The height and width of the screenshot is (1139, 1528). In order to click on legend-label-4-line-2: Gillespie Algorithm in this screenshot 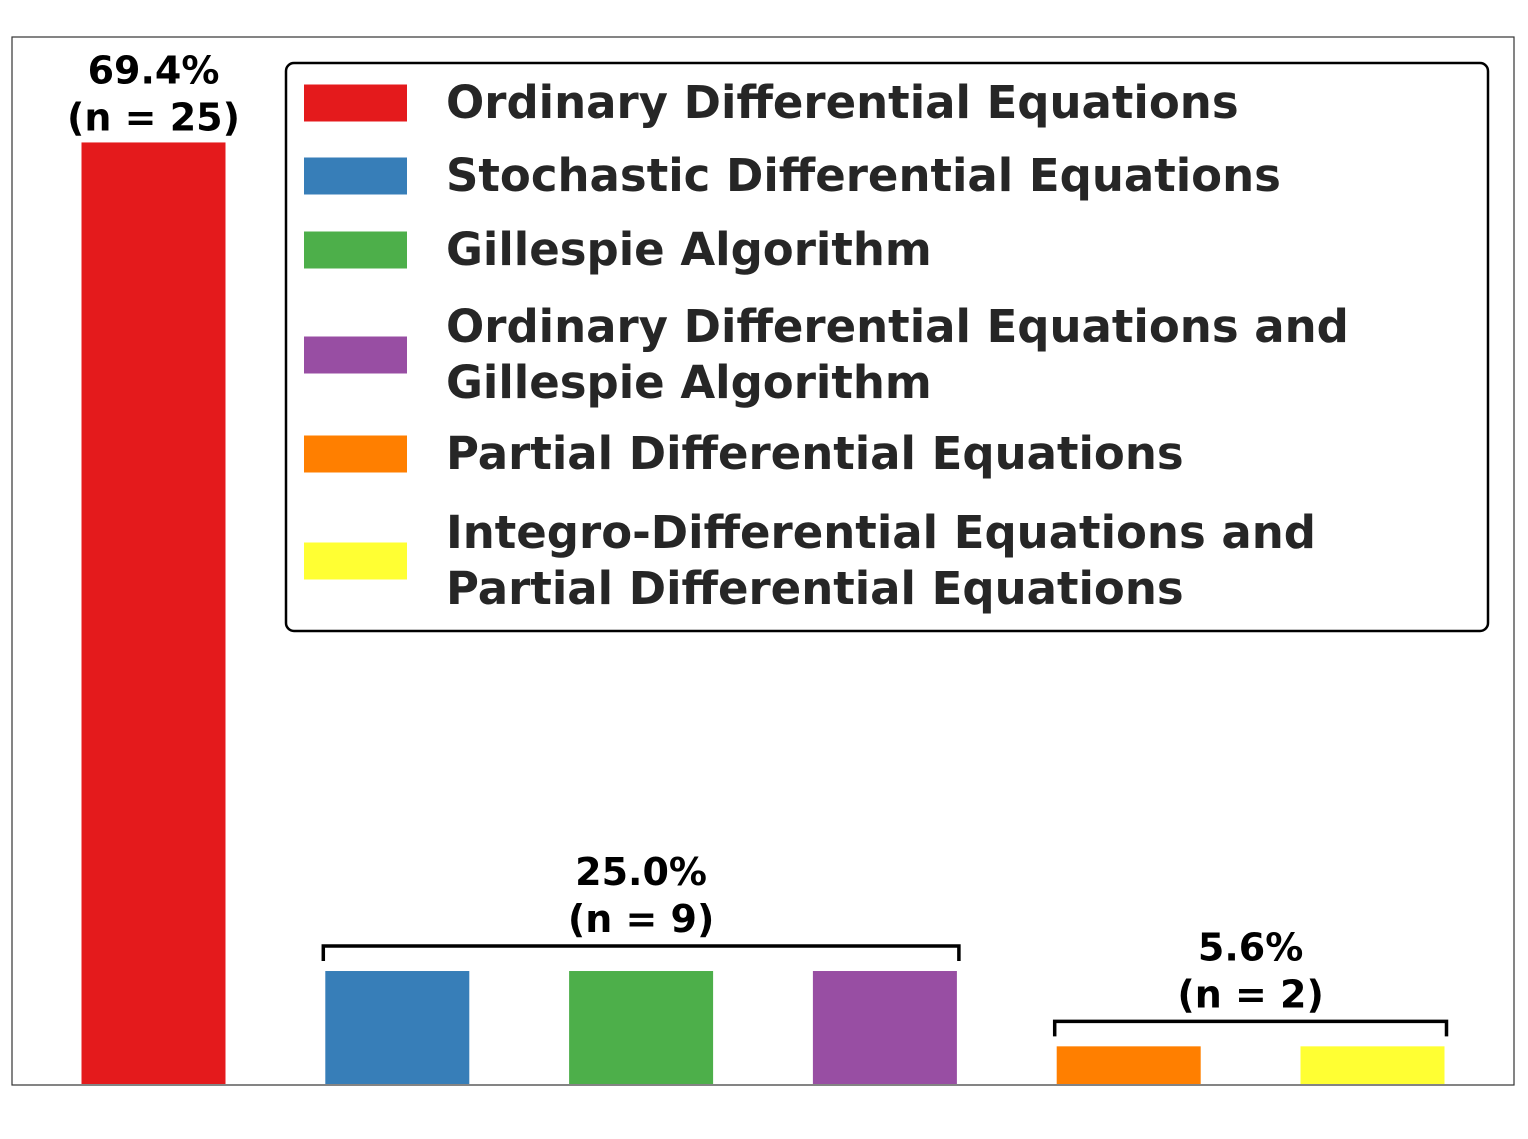, I will do `click(689, 382)`.